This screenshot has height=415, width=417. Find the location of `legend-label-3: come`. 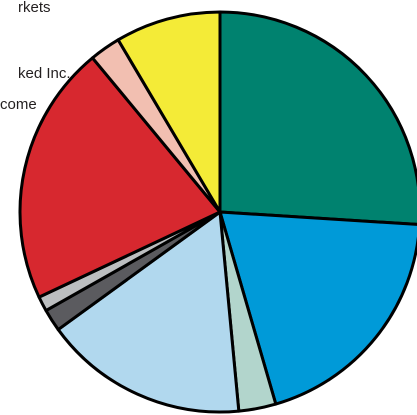

legend-label-3: come is located at coordinates (18, 104).